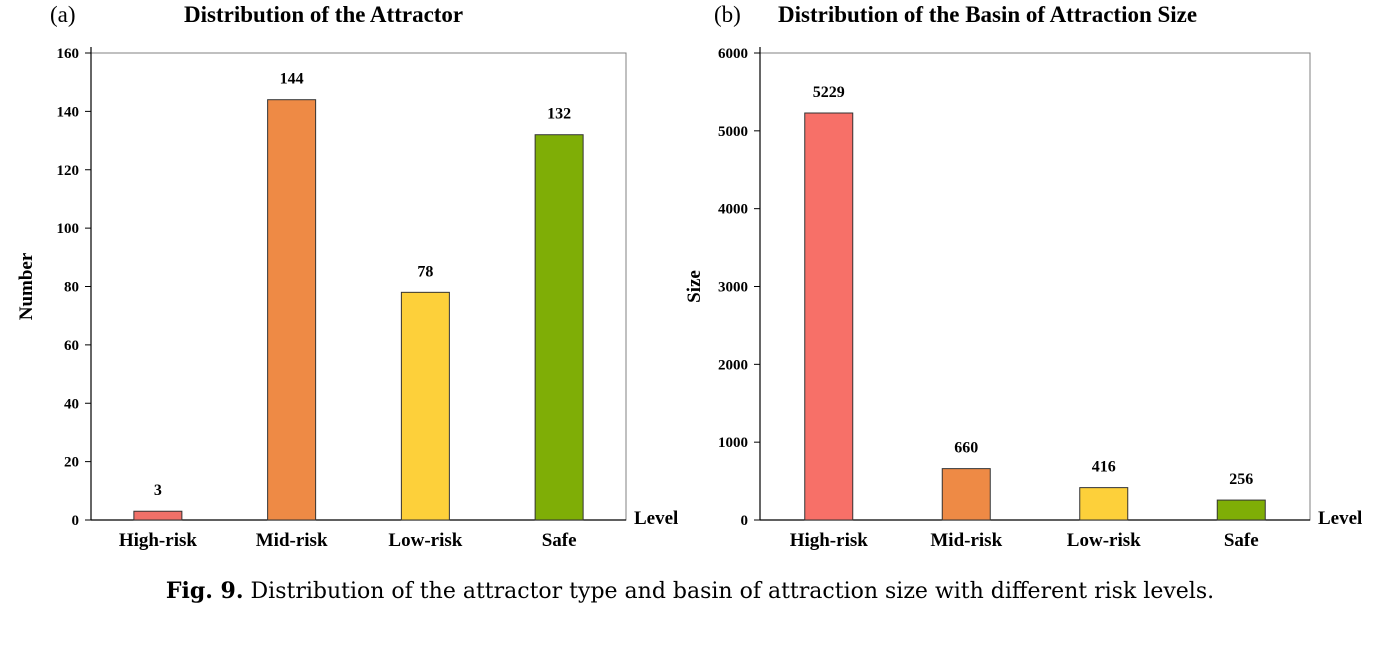 The width and height of the screenshot is (1380, 645). I want to click on panel-label: (a), so click(63, 14).